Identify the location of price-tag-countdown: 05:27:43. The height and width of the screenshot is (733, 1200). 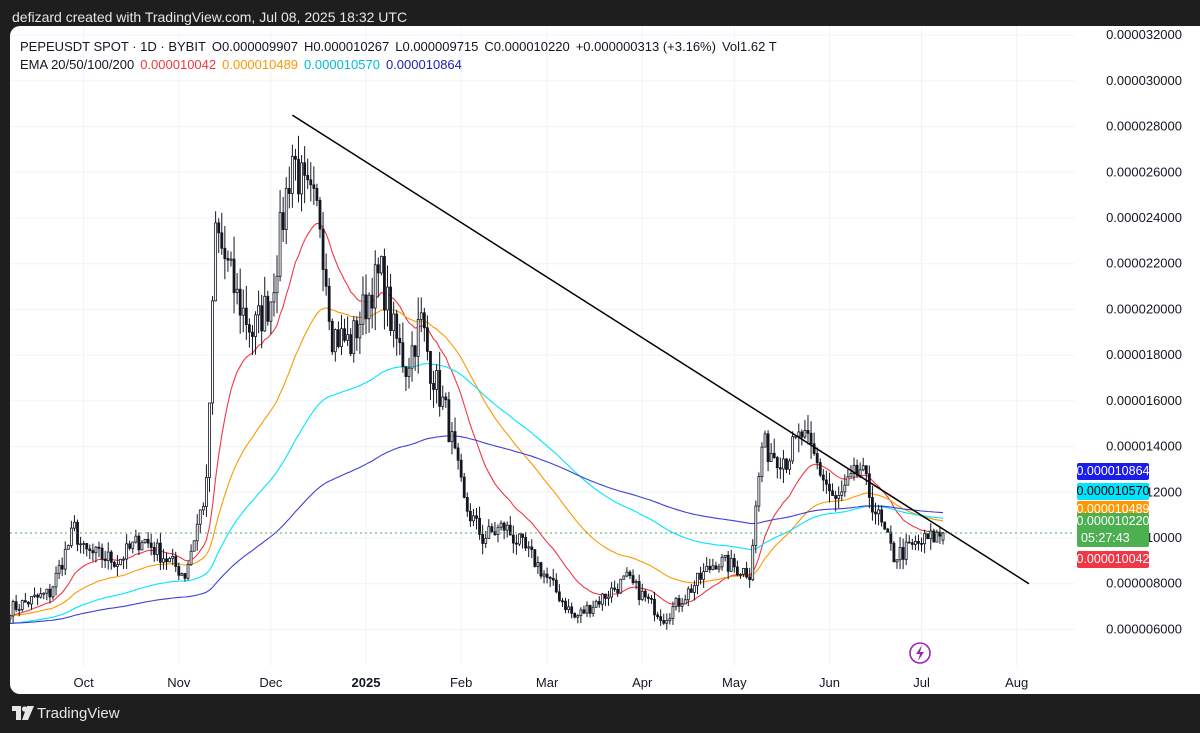
(1105, 538).